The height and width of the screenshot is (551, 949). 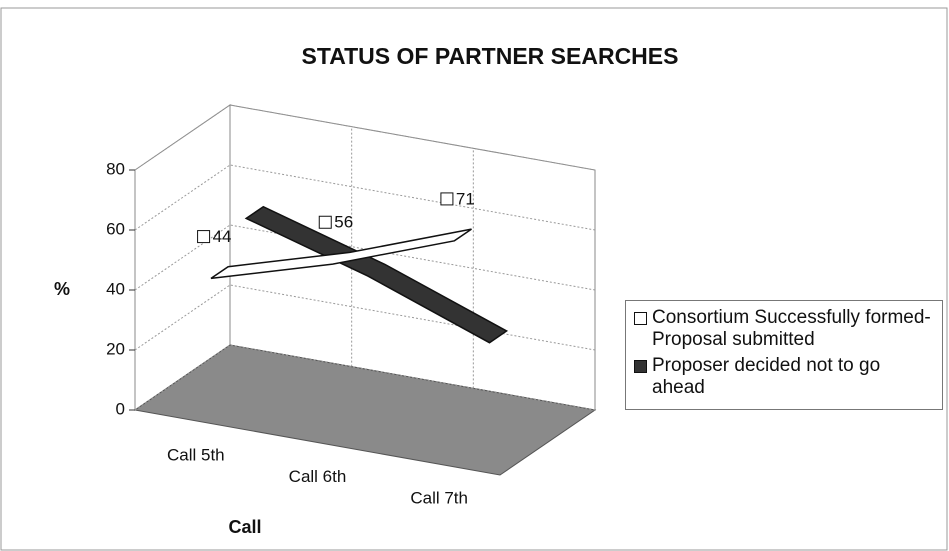 What do you see at coordinates (343, 222) in the screenshot?
I see `data-label: 56` at bounding box center [343, 222].